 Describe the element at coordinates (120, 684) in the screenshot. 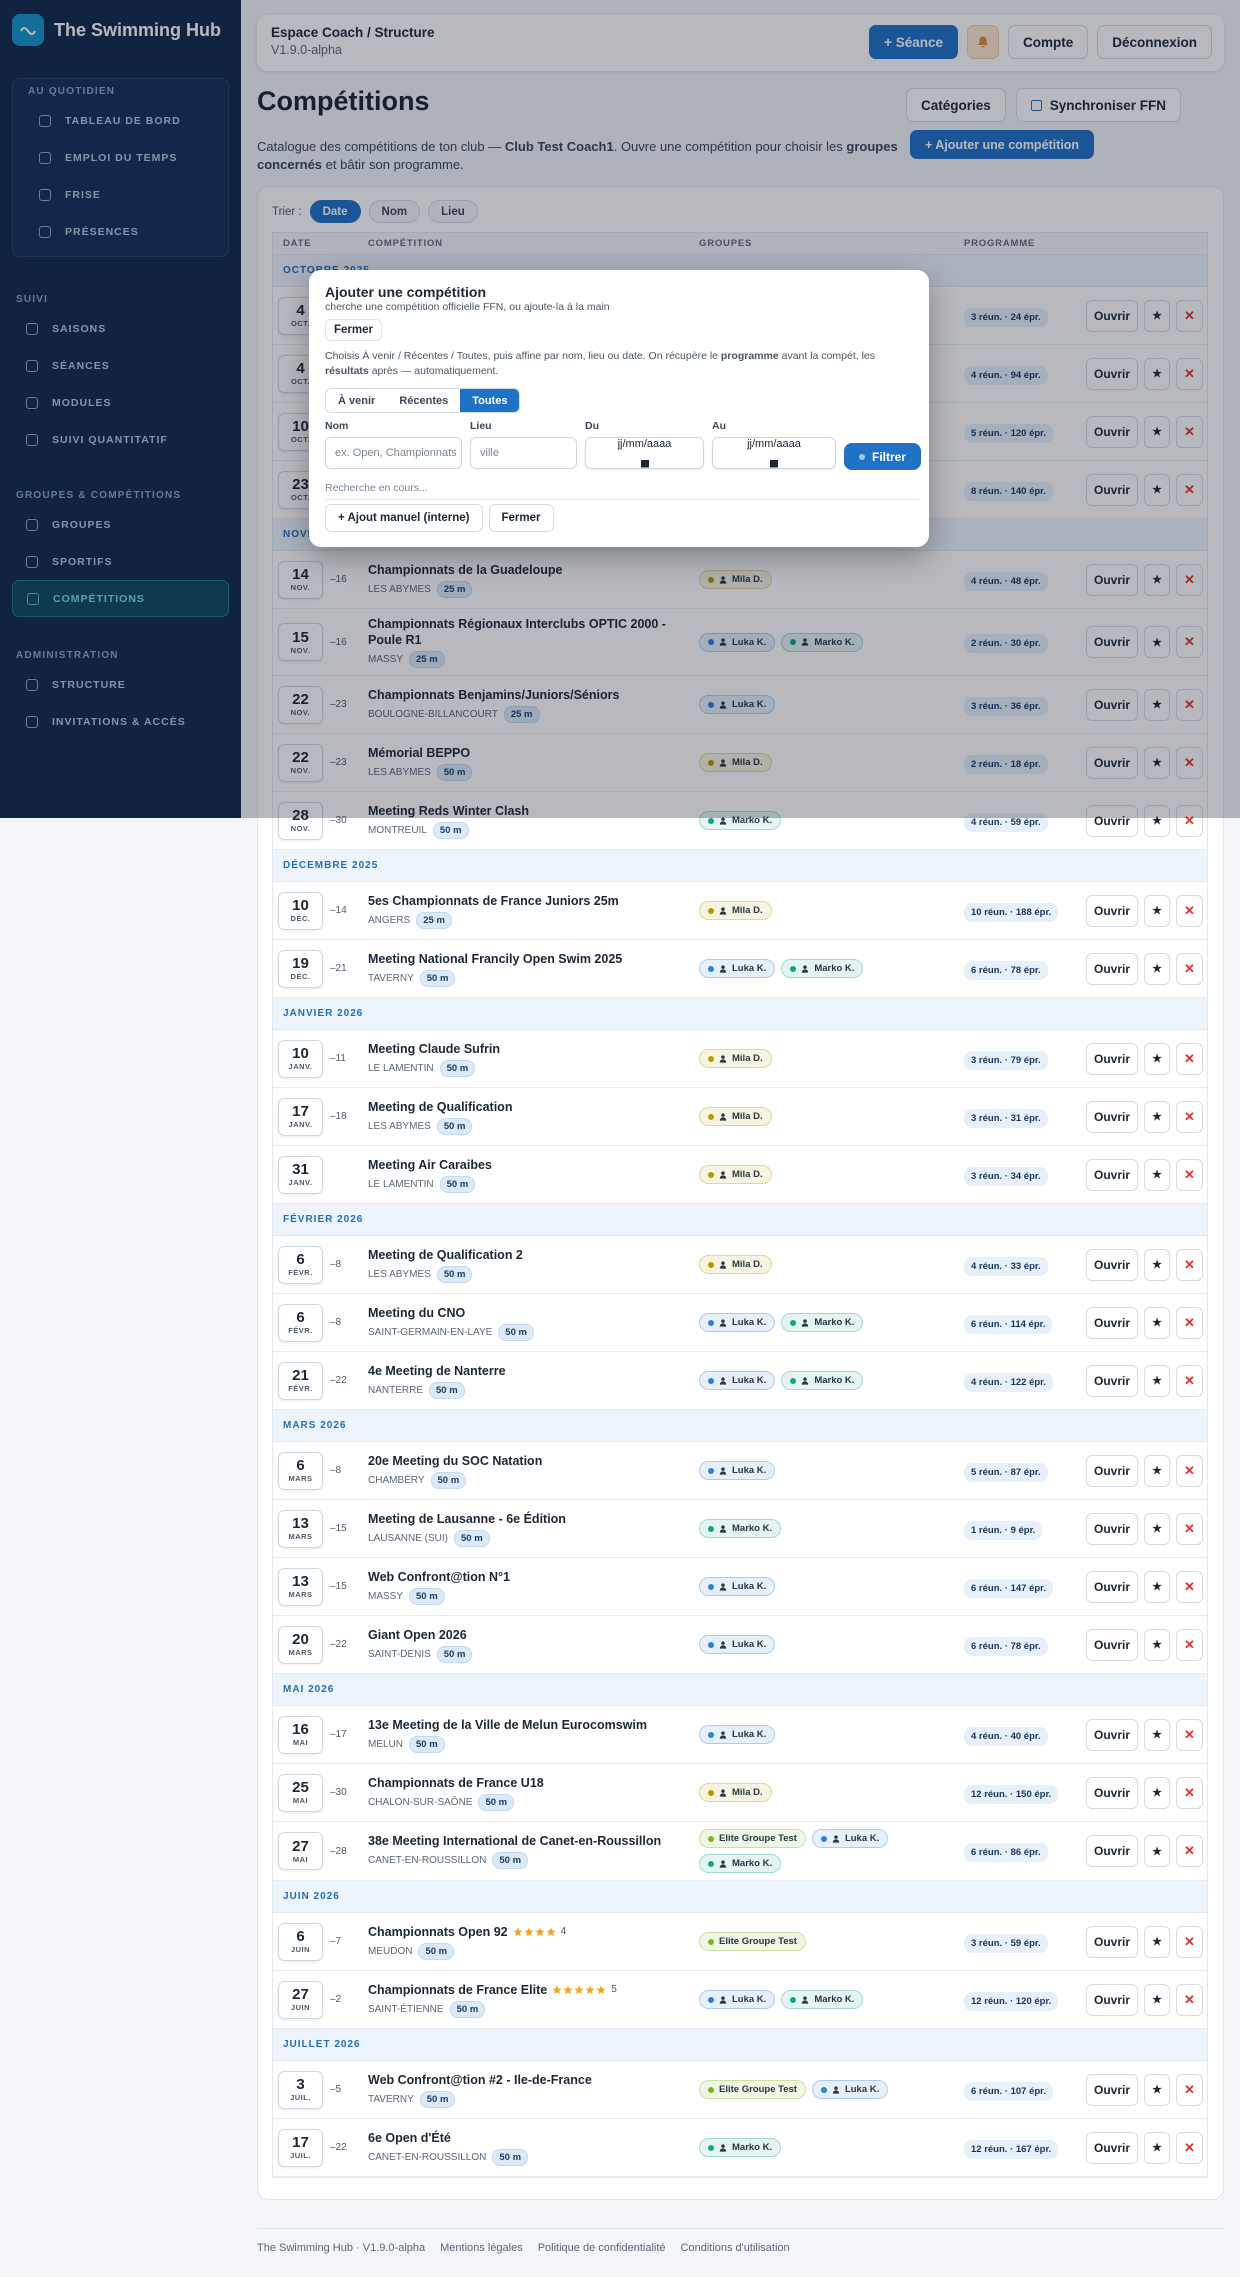

I see `nav-item: STRUCTURE` at that location.